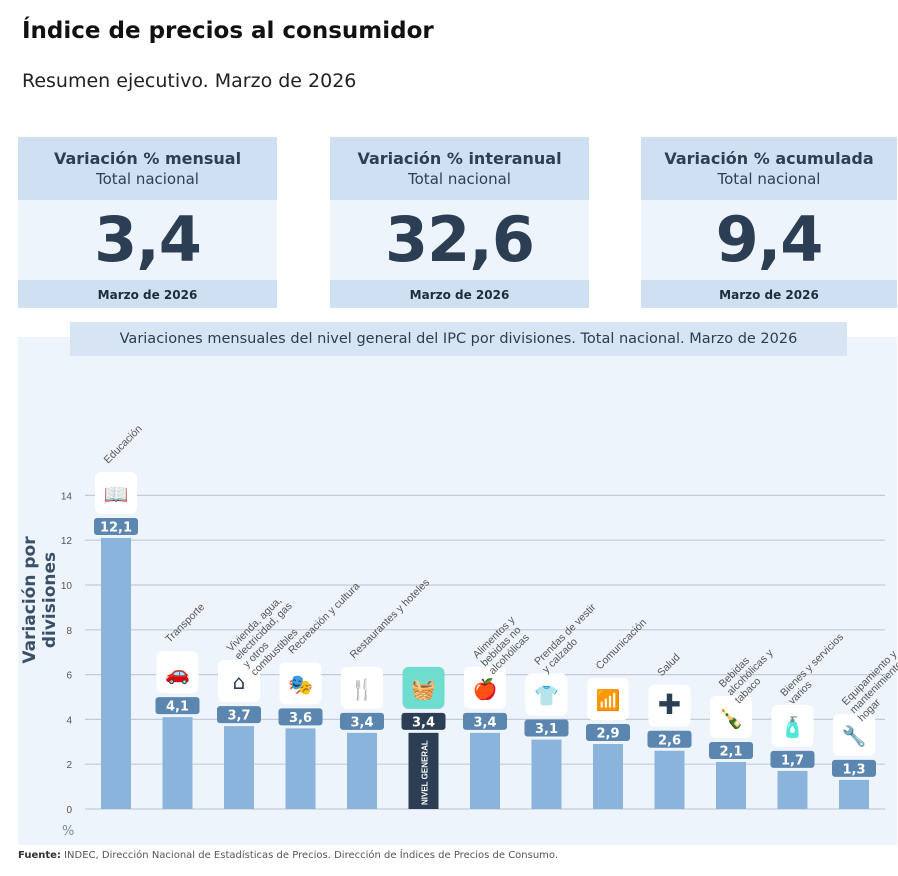 This screenshot has width=898, height=876. I want to click on source-label: Fuente:, so click(39, 855).